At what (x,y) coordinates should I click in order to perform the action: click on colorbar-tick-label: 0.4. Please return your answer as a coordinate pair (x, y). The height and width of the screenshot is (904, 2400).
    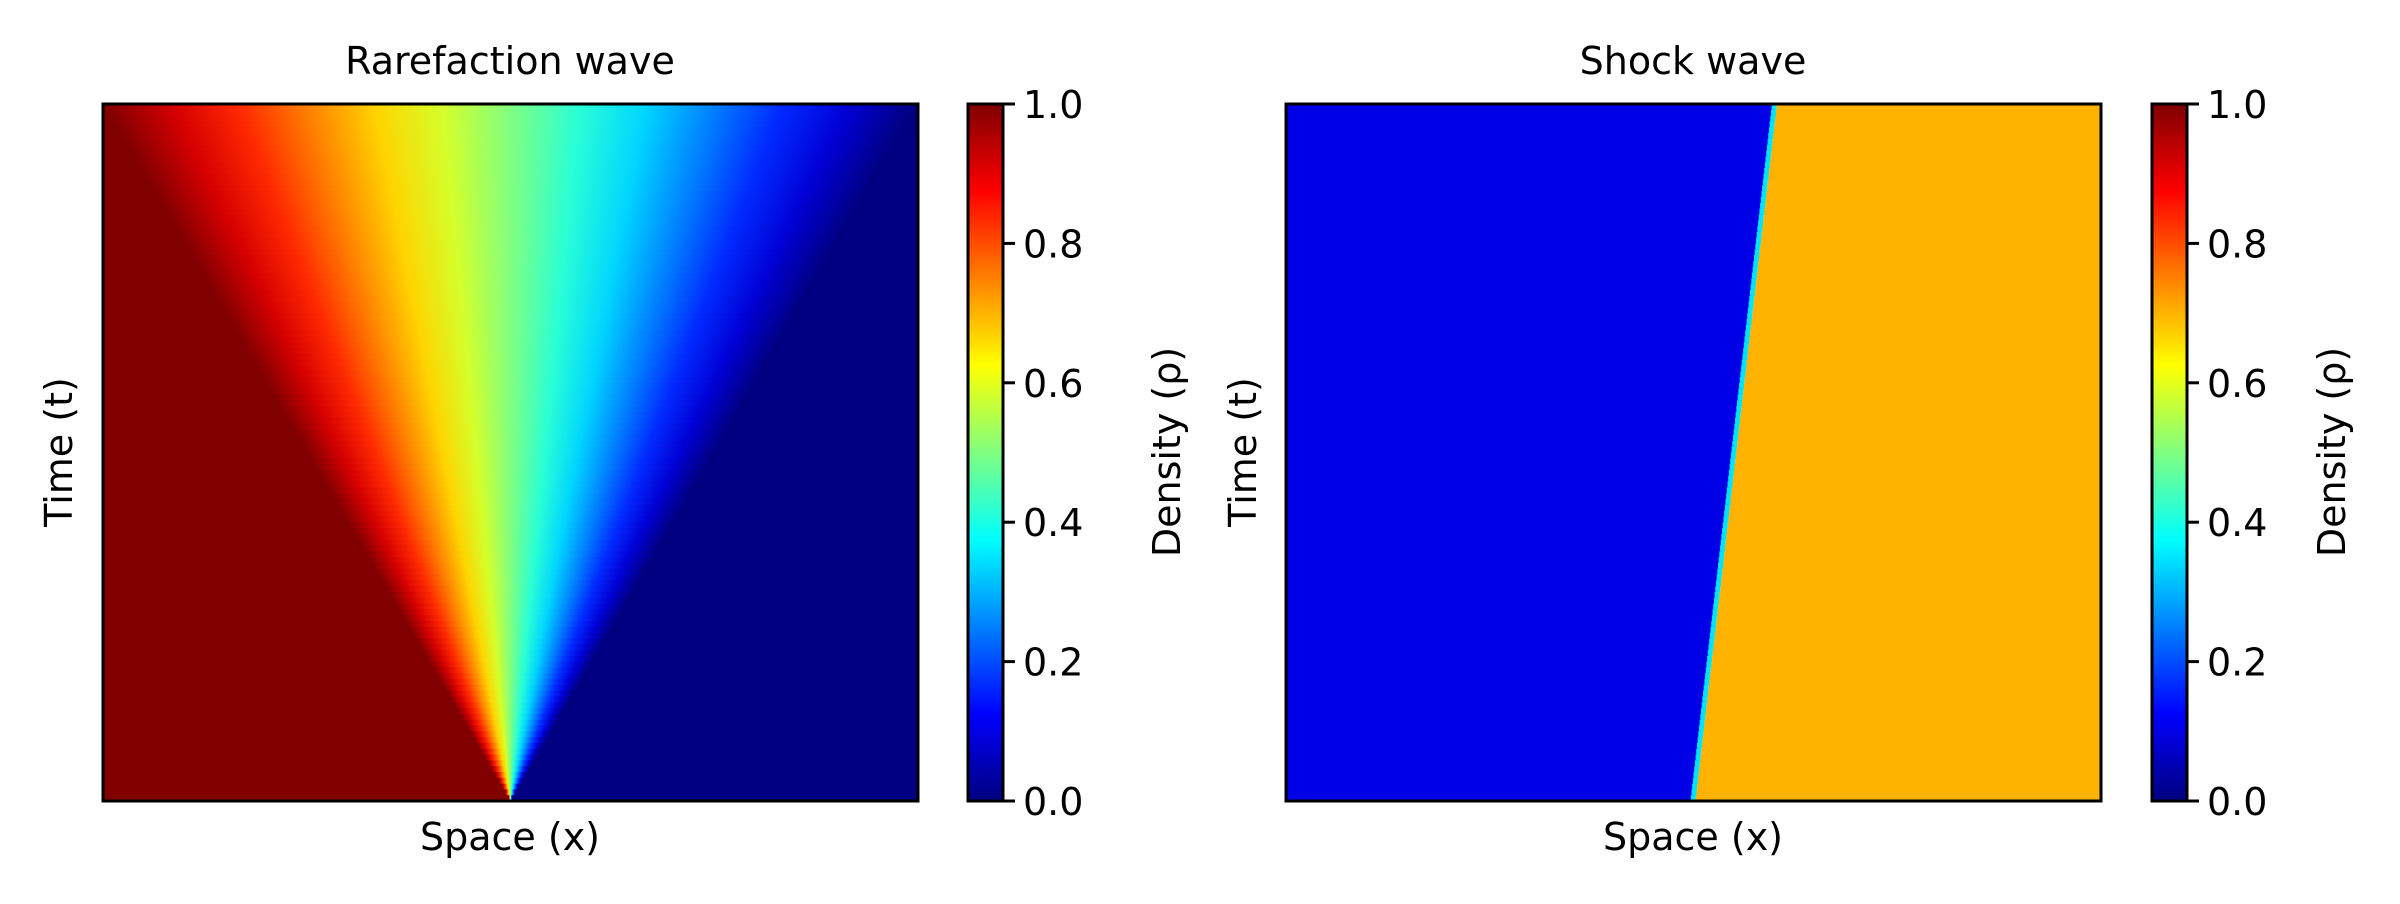
    Looking at the image, I should click on (2237, 523).